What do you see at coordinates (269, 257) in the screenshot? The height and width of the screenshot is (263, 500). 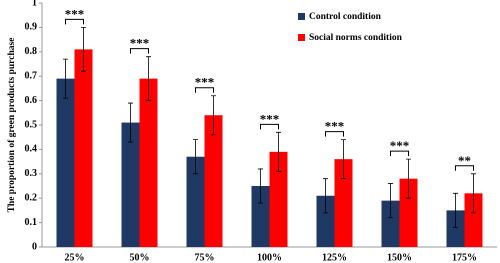 I see `x-tick-label: 100%` at bounding box center [269, 257].